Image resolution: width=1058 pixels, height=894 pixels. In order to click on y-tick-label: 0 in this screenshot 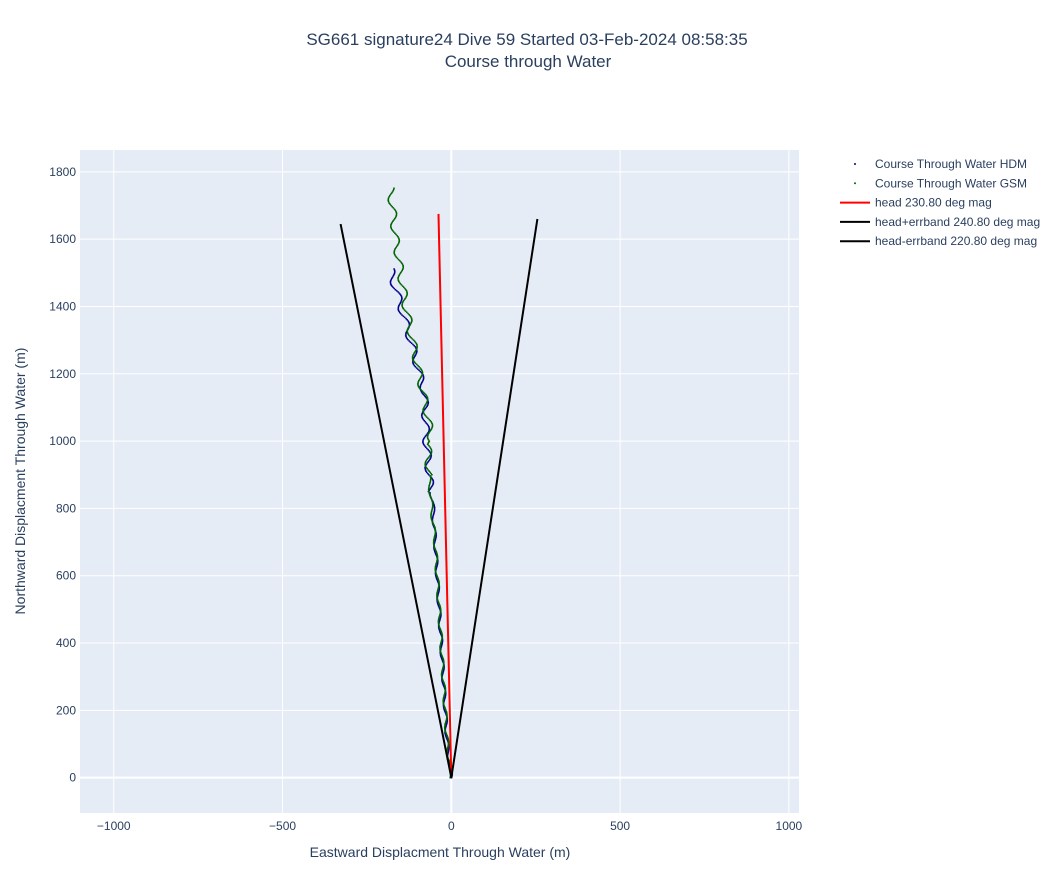, I will do `click(72, 778)`.